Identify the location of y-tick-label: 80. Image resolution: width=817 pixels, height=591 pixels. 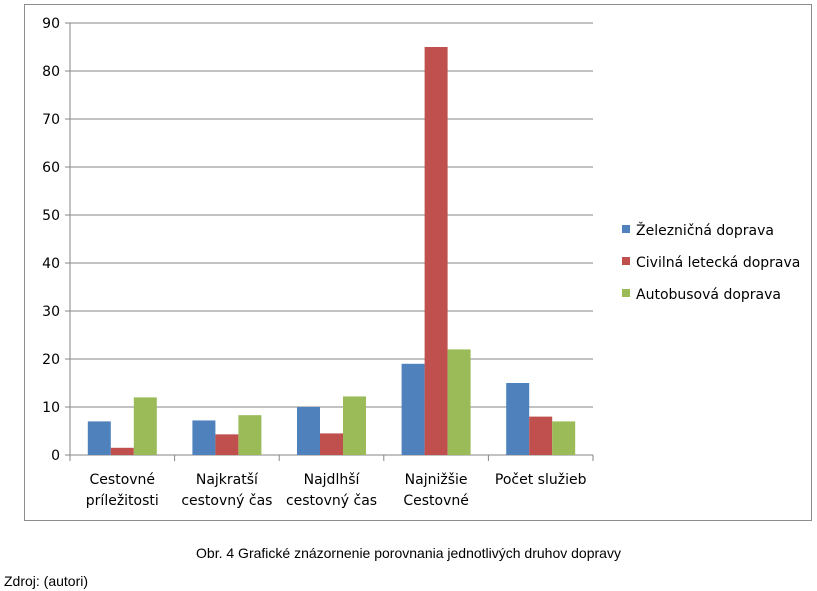
(51, 72).